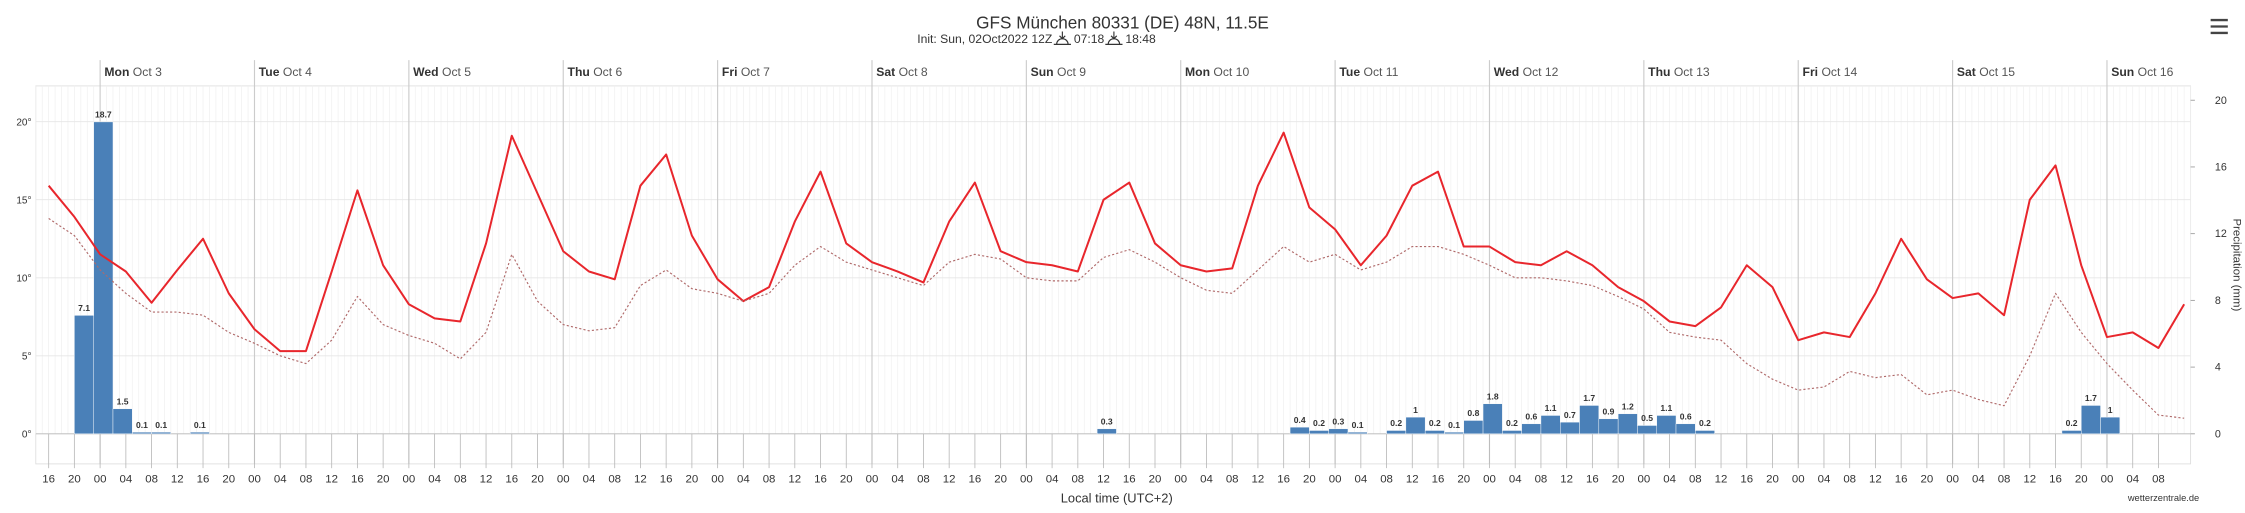 This screenshot has height=513, width=2245. I want to click on precip-label: 0.5, so click(1647, 418).